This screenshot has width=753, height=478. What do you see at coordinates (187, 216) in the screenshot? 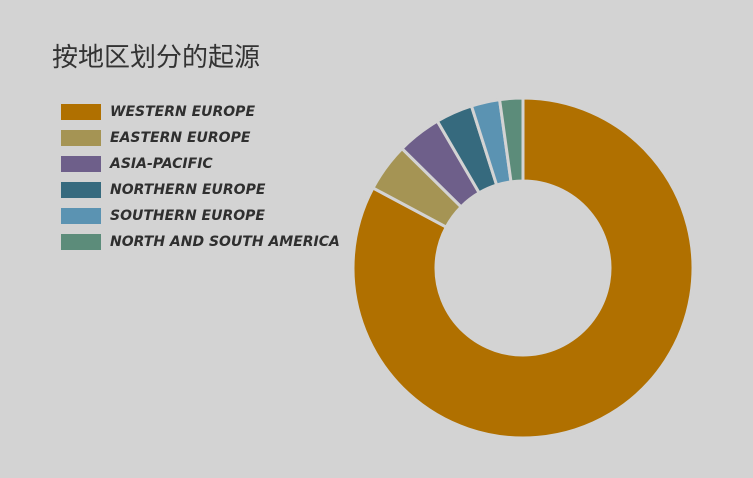
I see `legend-label: SOUTHERN EUROPE` at bounding box center [187, 216].